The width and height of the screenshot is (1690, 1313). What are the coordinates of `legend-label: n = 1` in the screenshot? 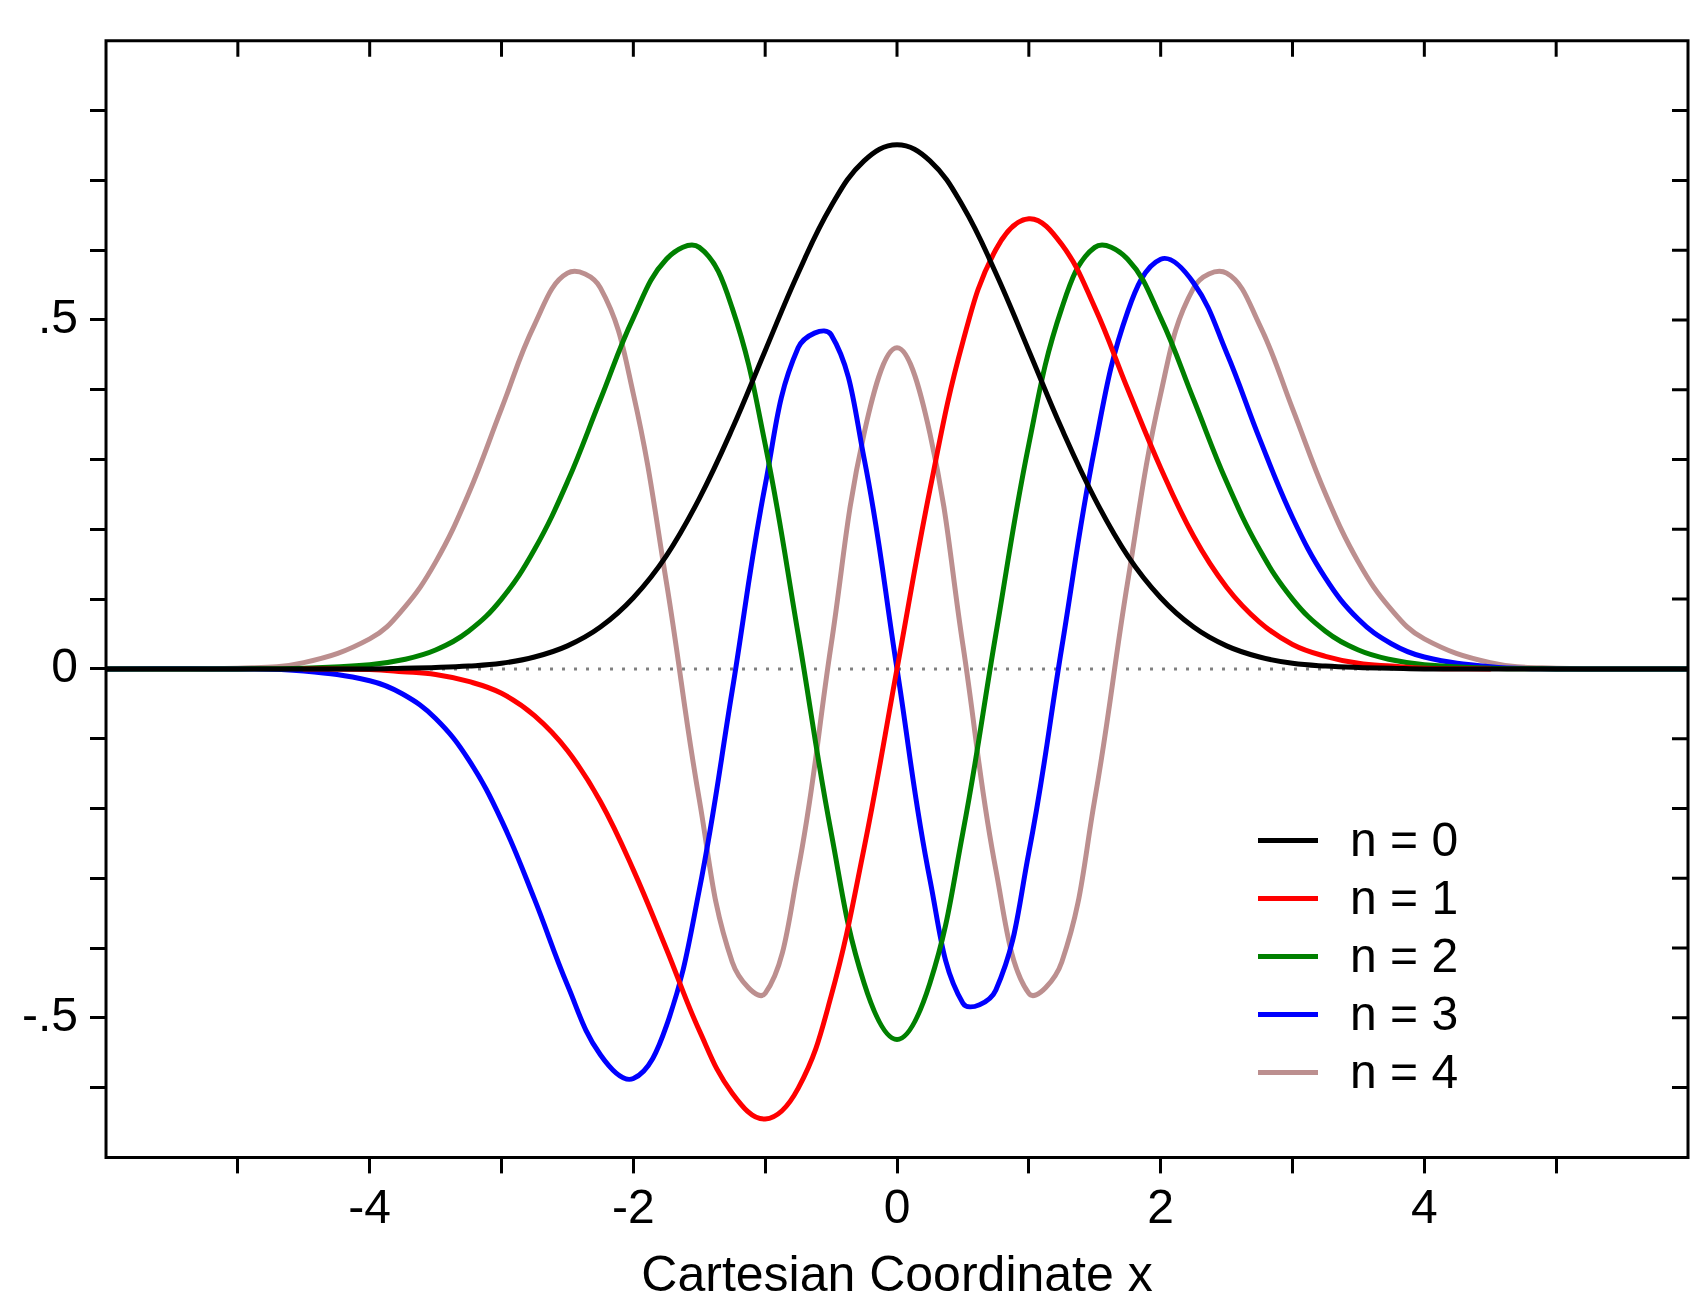 It's located at (1404, 897).